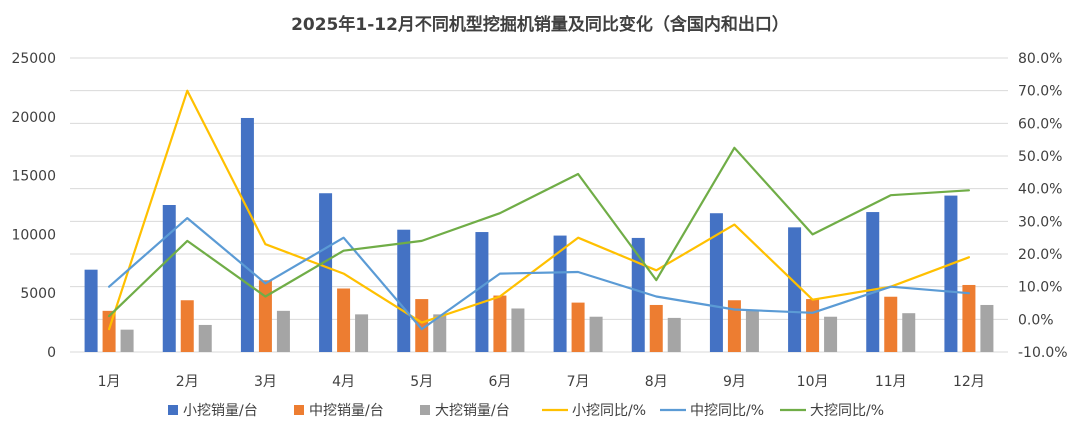  Describe the element at coordinates (1040, 157) in the screenshot. I see `right-tick-label: 50.0%` at that location.